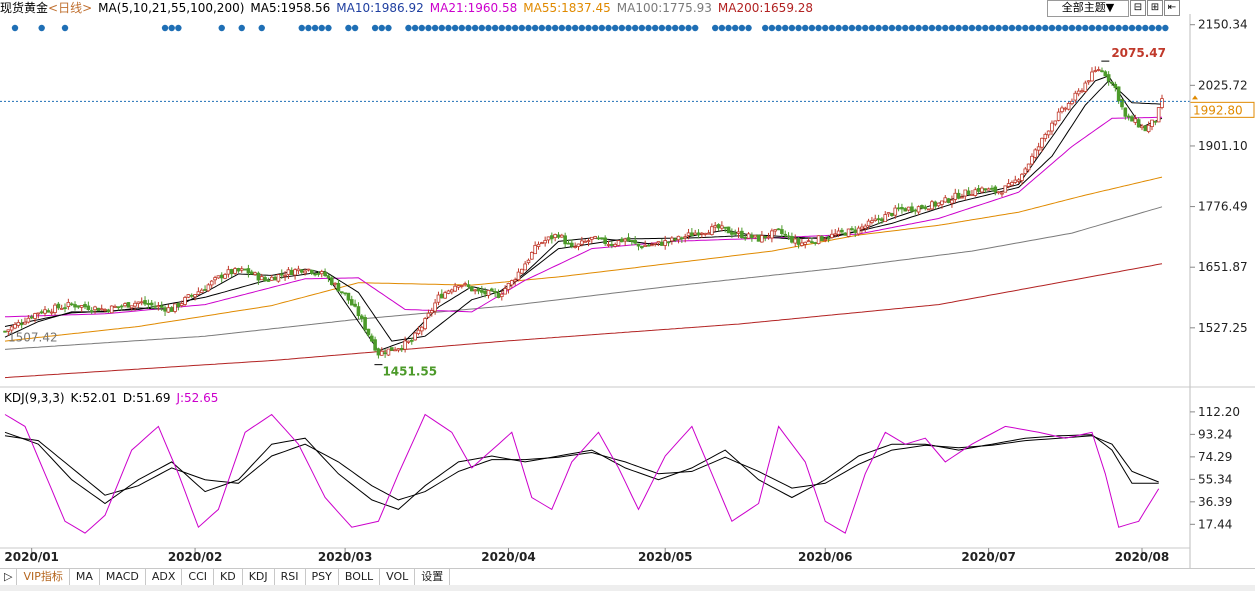 This screenshot has height=591, width=1255. I want to click on zoom-out-icon: ⊟, so click(1138, 8).